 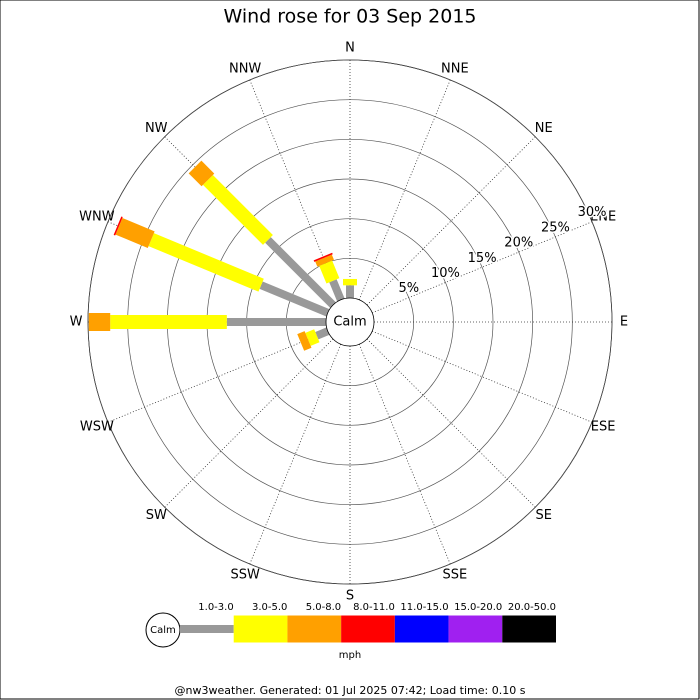 I want to click on legend-label: 8.0-11.0, so click(x=374, y=607).